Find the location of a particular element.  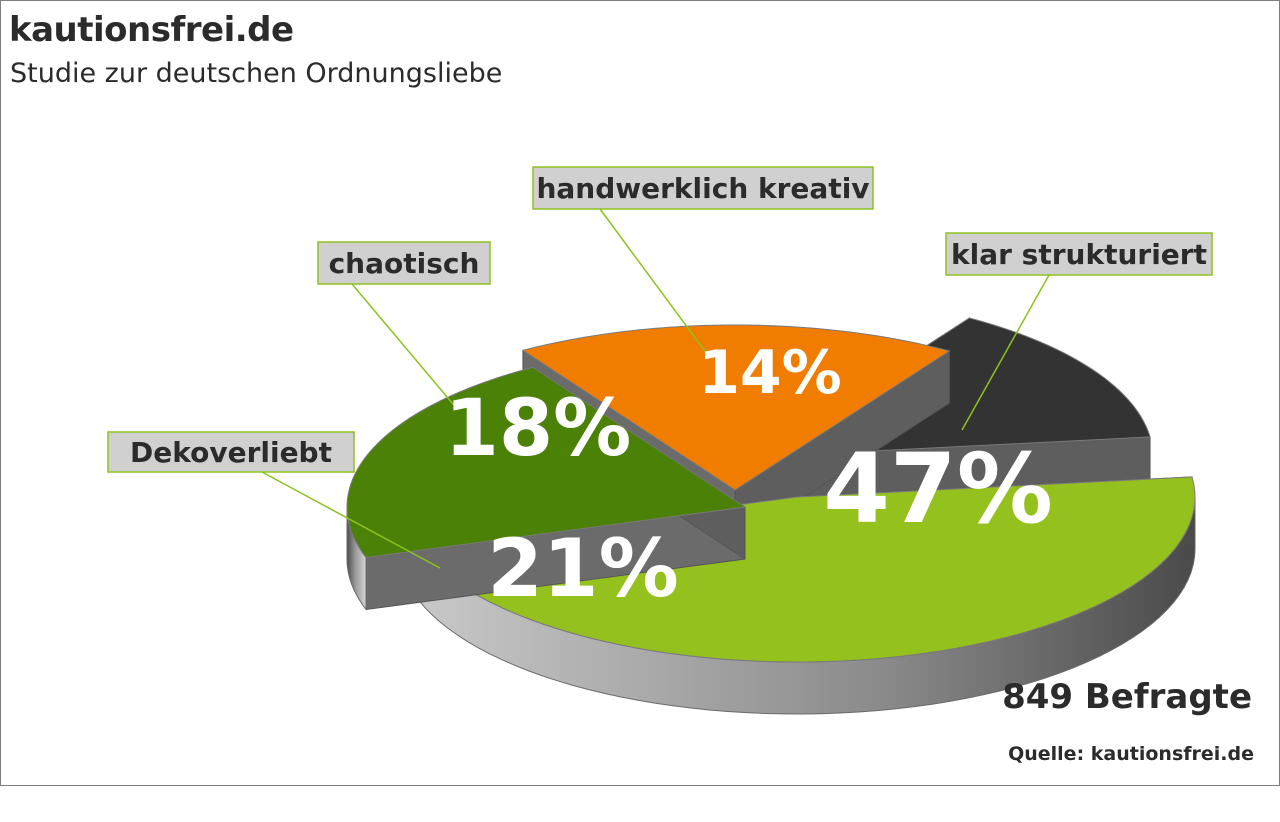

label-text-deko: Dekoverliebt is located at coordinates (231, 452).